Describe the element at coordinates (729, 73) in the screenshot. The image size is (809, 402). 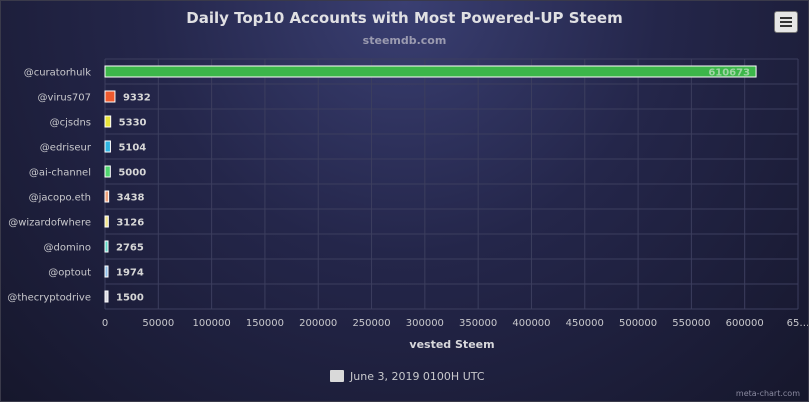
I see `value-label: 610673` at that location.